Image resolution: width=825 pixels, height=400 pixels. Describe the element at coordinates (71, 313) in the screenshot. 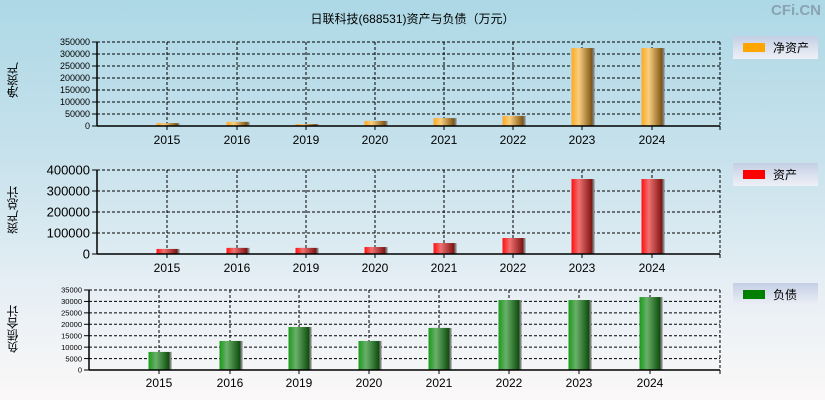

I see `y-tick-label: 25000` at that location.